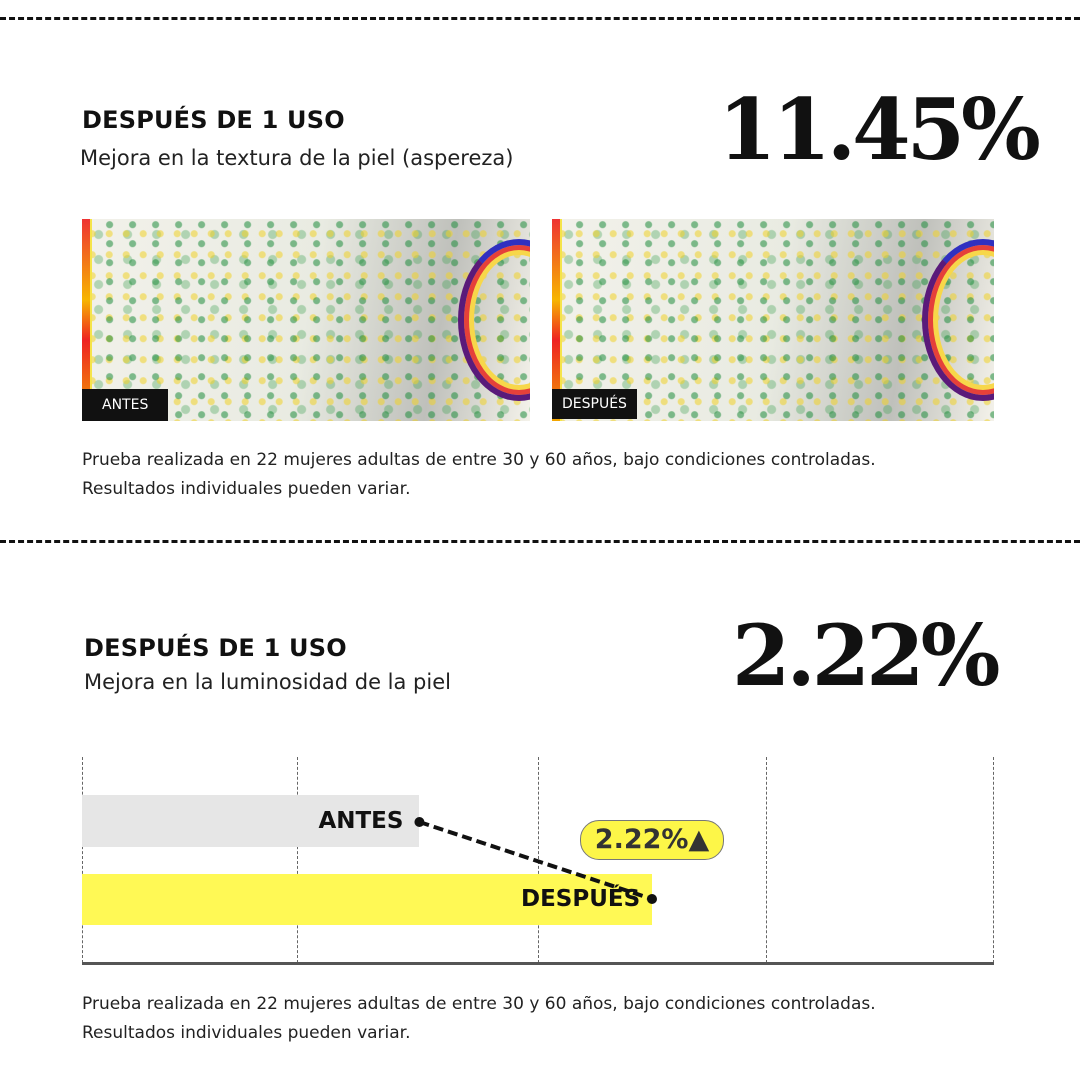  What do you see at coordinates (866, 655) in the screenshot?
I see `section2-stat: 2.22%` at bounding box center [866, 655].